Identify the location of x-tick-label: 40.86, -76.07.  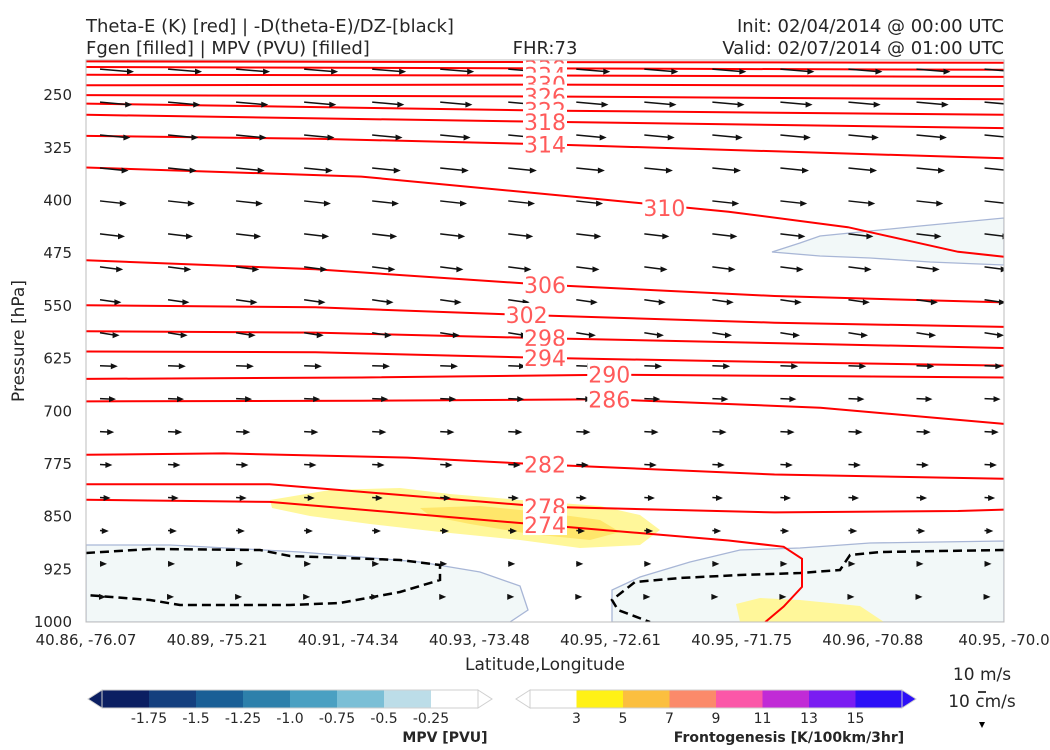
(86, 640).